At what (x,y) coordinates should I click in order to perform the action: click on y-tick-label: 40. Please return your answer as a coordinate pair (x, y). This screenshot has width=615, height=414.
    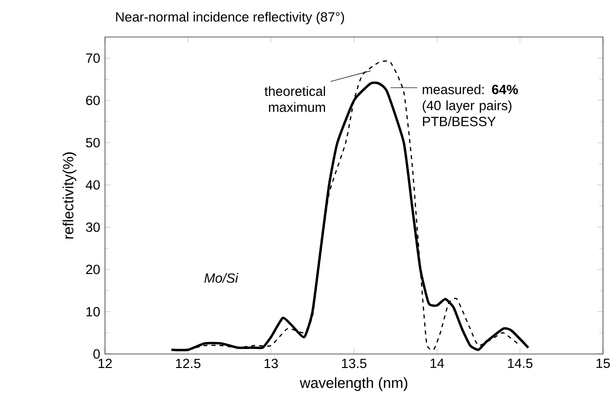
    Looking at the image, I should click on (93, 185).